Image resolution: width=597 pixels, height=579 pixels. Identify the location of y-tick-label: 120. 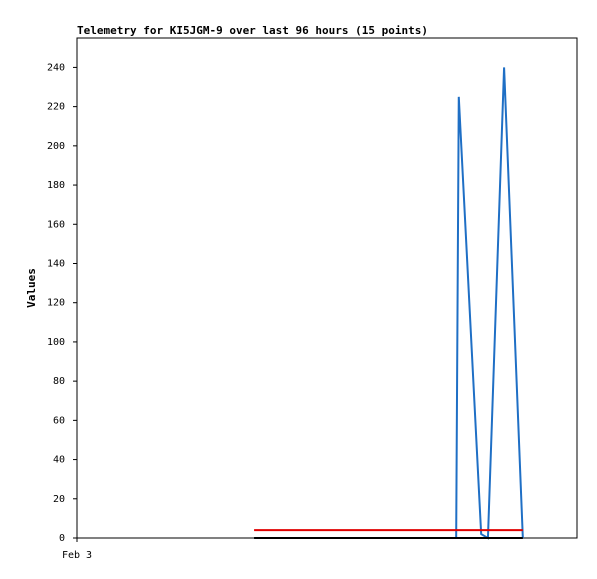
(56, 303).